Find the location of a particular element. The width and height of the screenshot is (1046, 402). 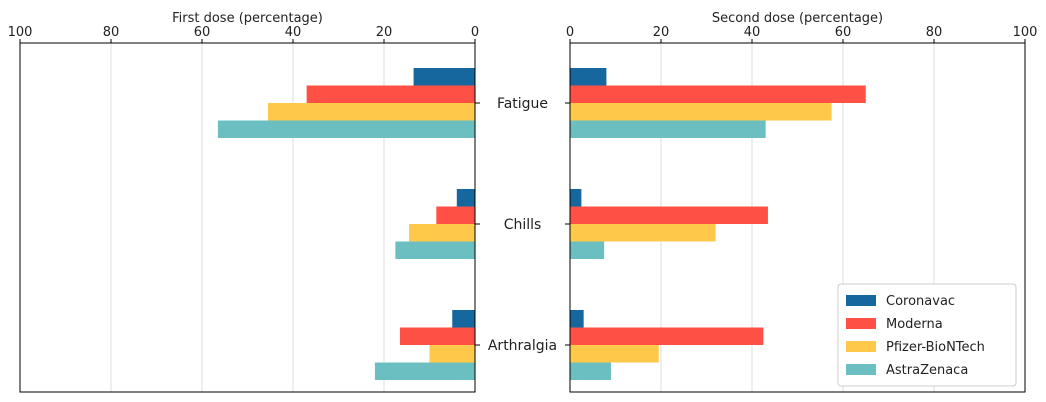

category-label: Fatigue is located at coordinates (522, 104).